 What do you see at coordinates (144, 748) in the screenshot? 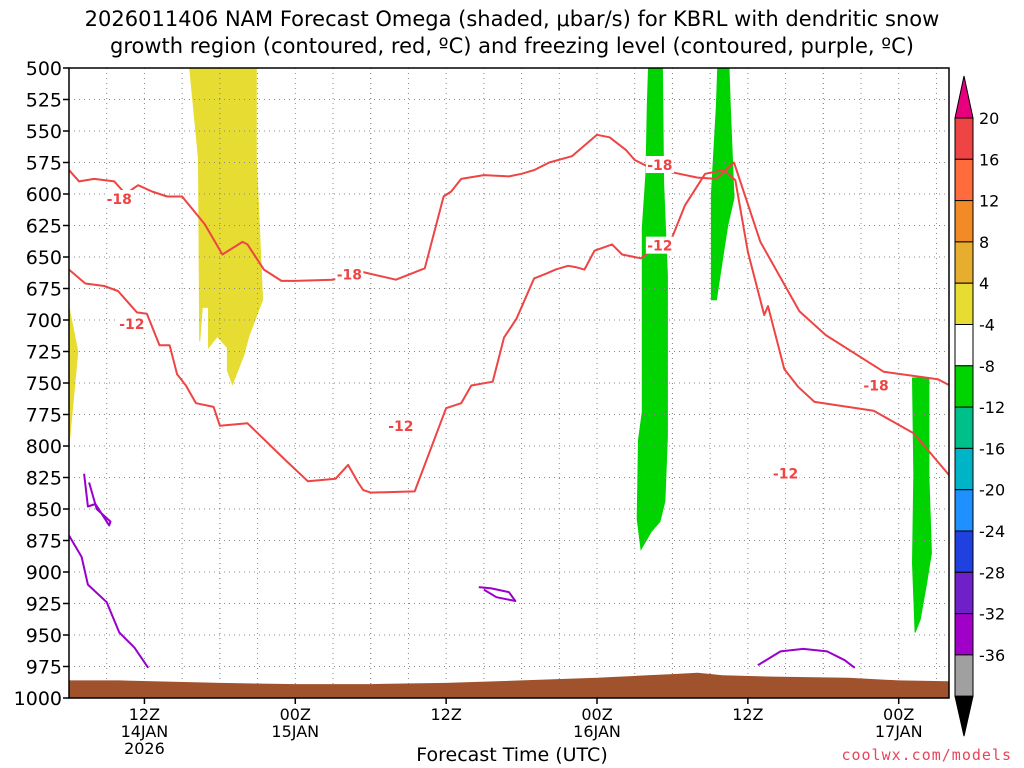
I see `x-tick-label: 2026` at bounding box center [144, 748].